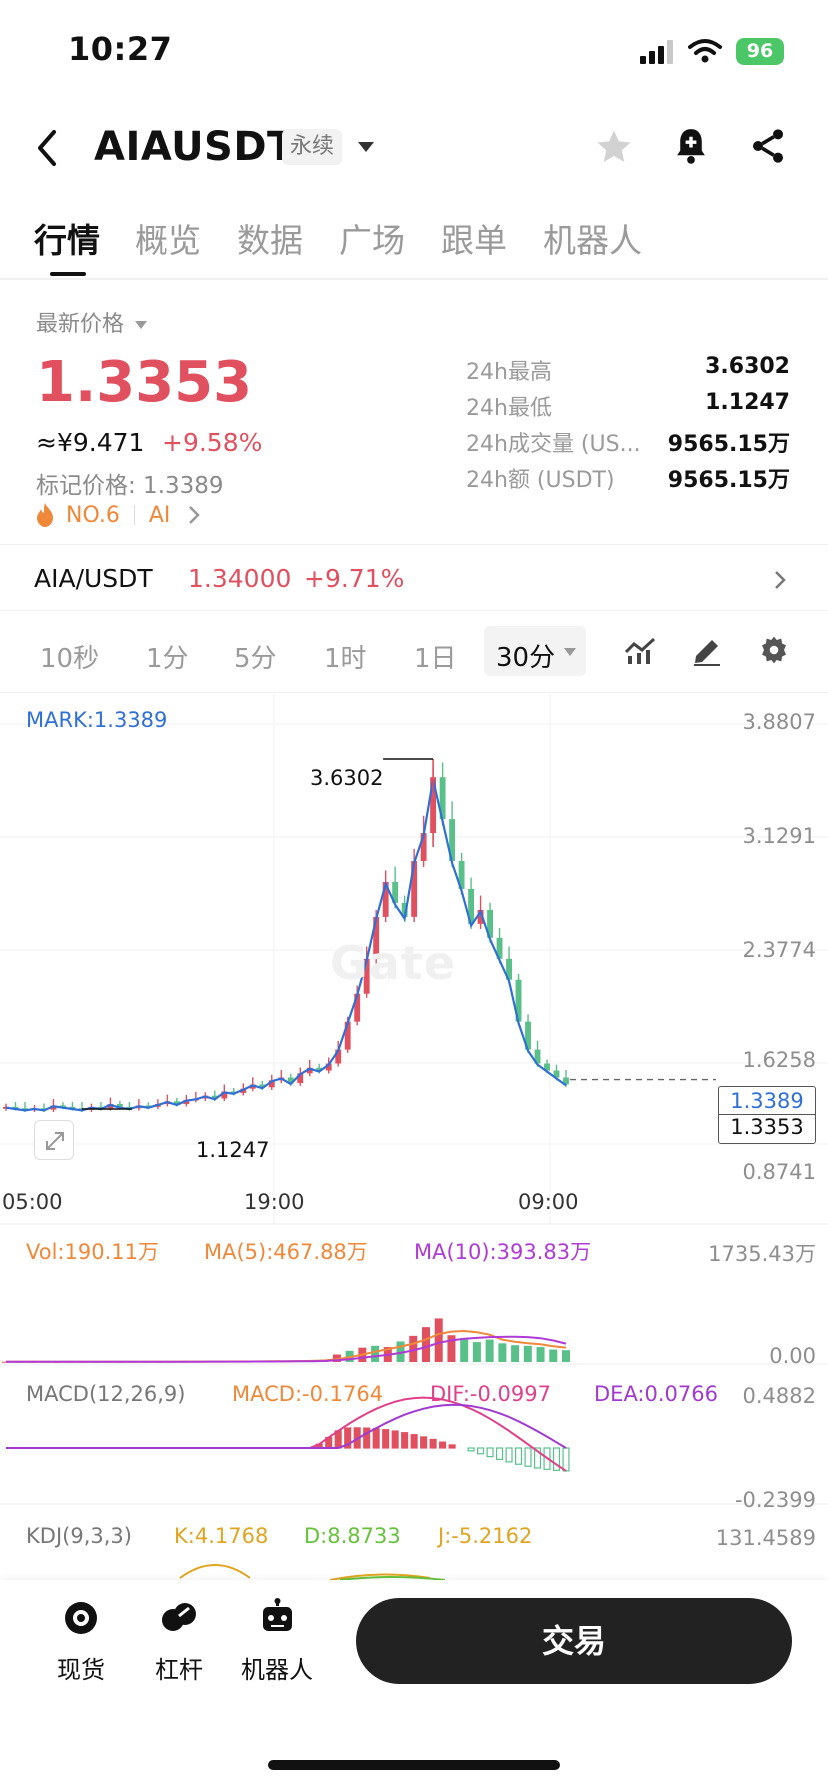 The image size is (828, 1792). I want to click on x-tick-1: 05:00, so click(32, 1202).